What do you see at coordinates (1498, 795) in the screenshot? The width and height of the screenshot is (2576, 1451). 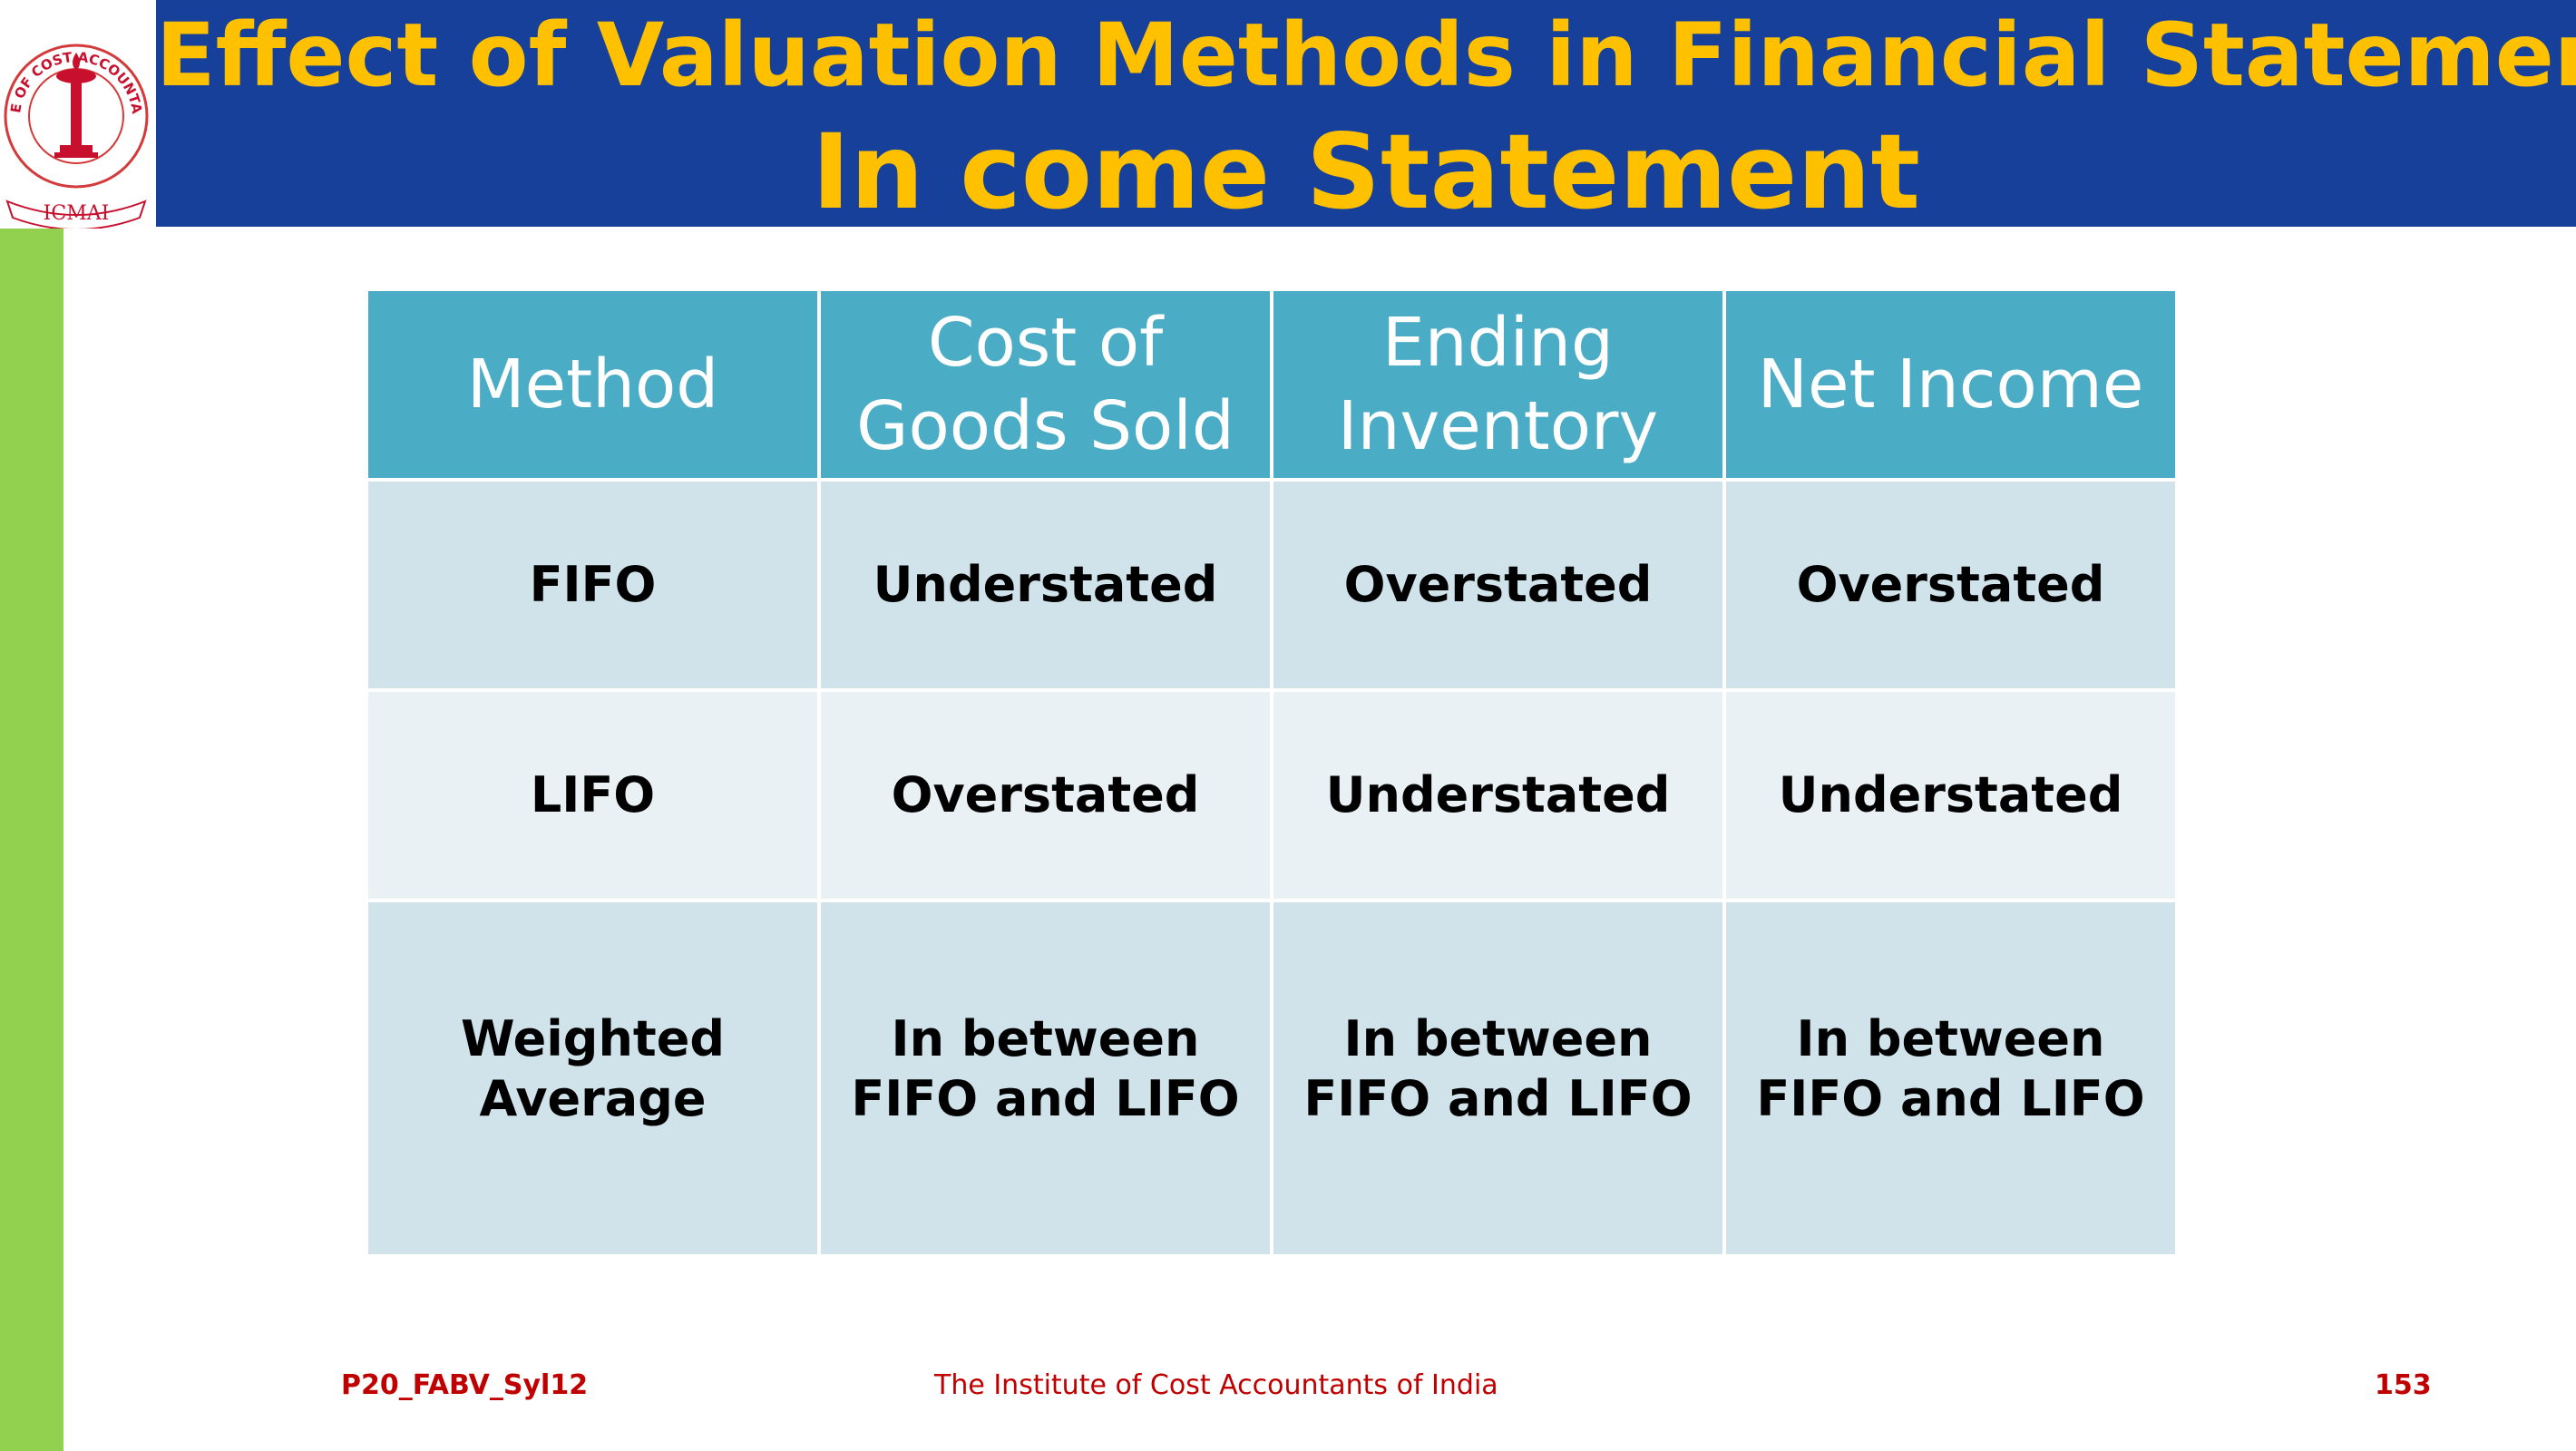 I see `cell-ending-inventory: Understated` at bounding box center [1498, 795].